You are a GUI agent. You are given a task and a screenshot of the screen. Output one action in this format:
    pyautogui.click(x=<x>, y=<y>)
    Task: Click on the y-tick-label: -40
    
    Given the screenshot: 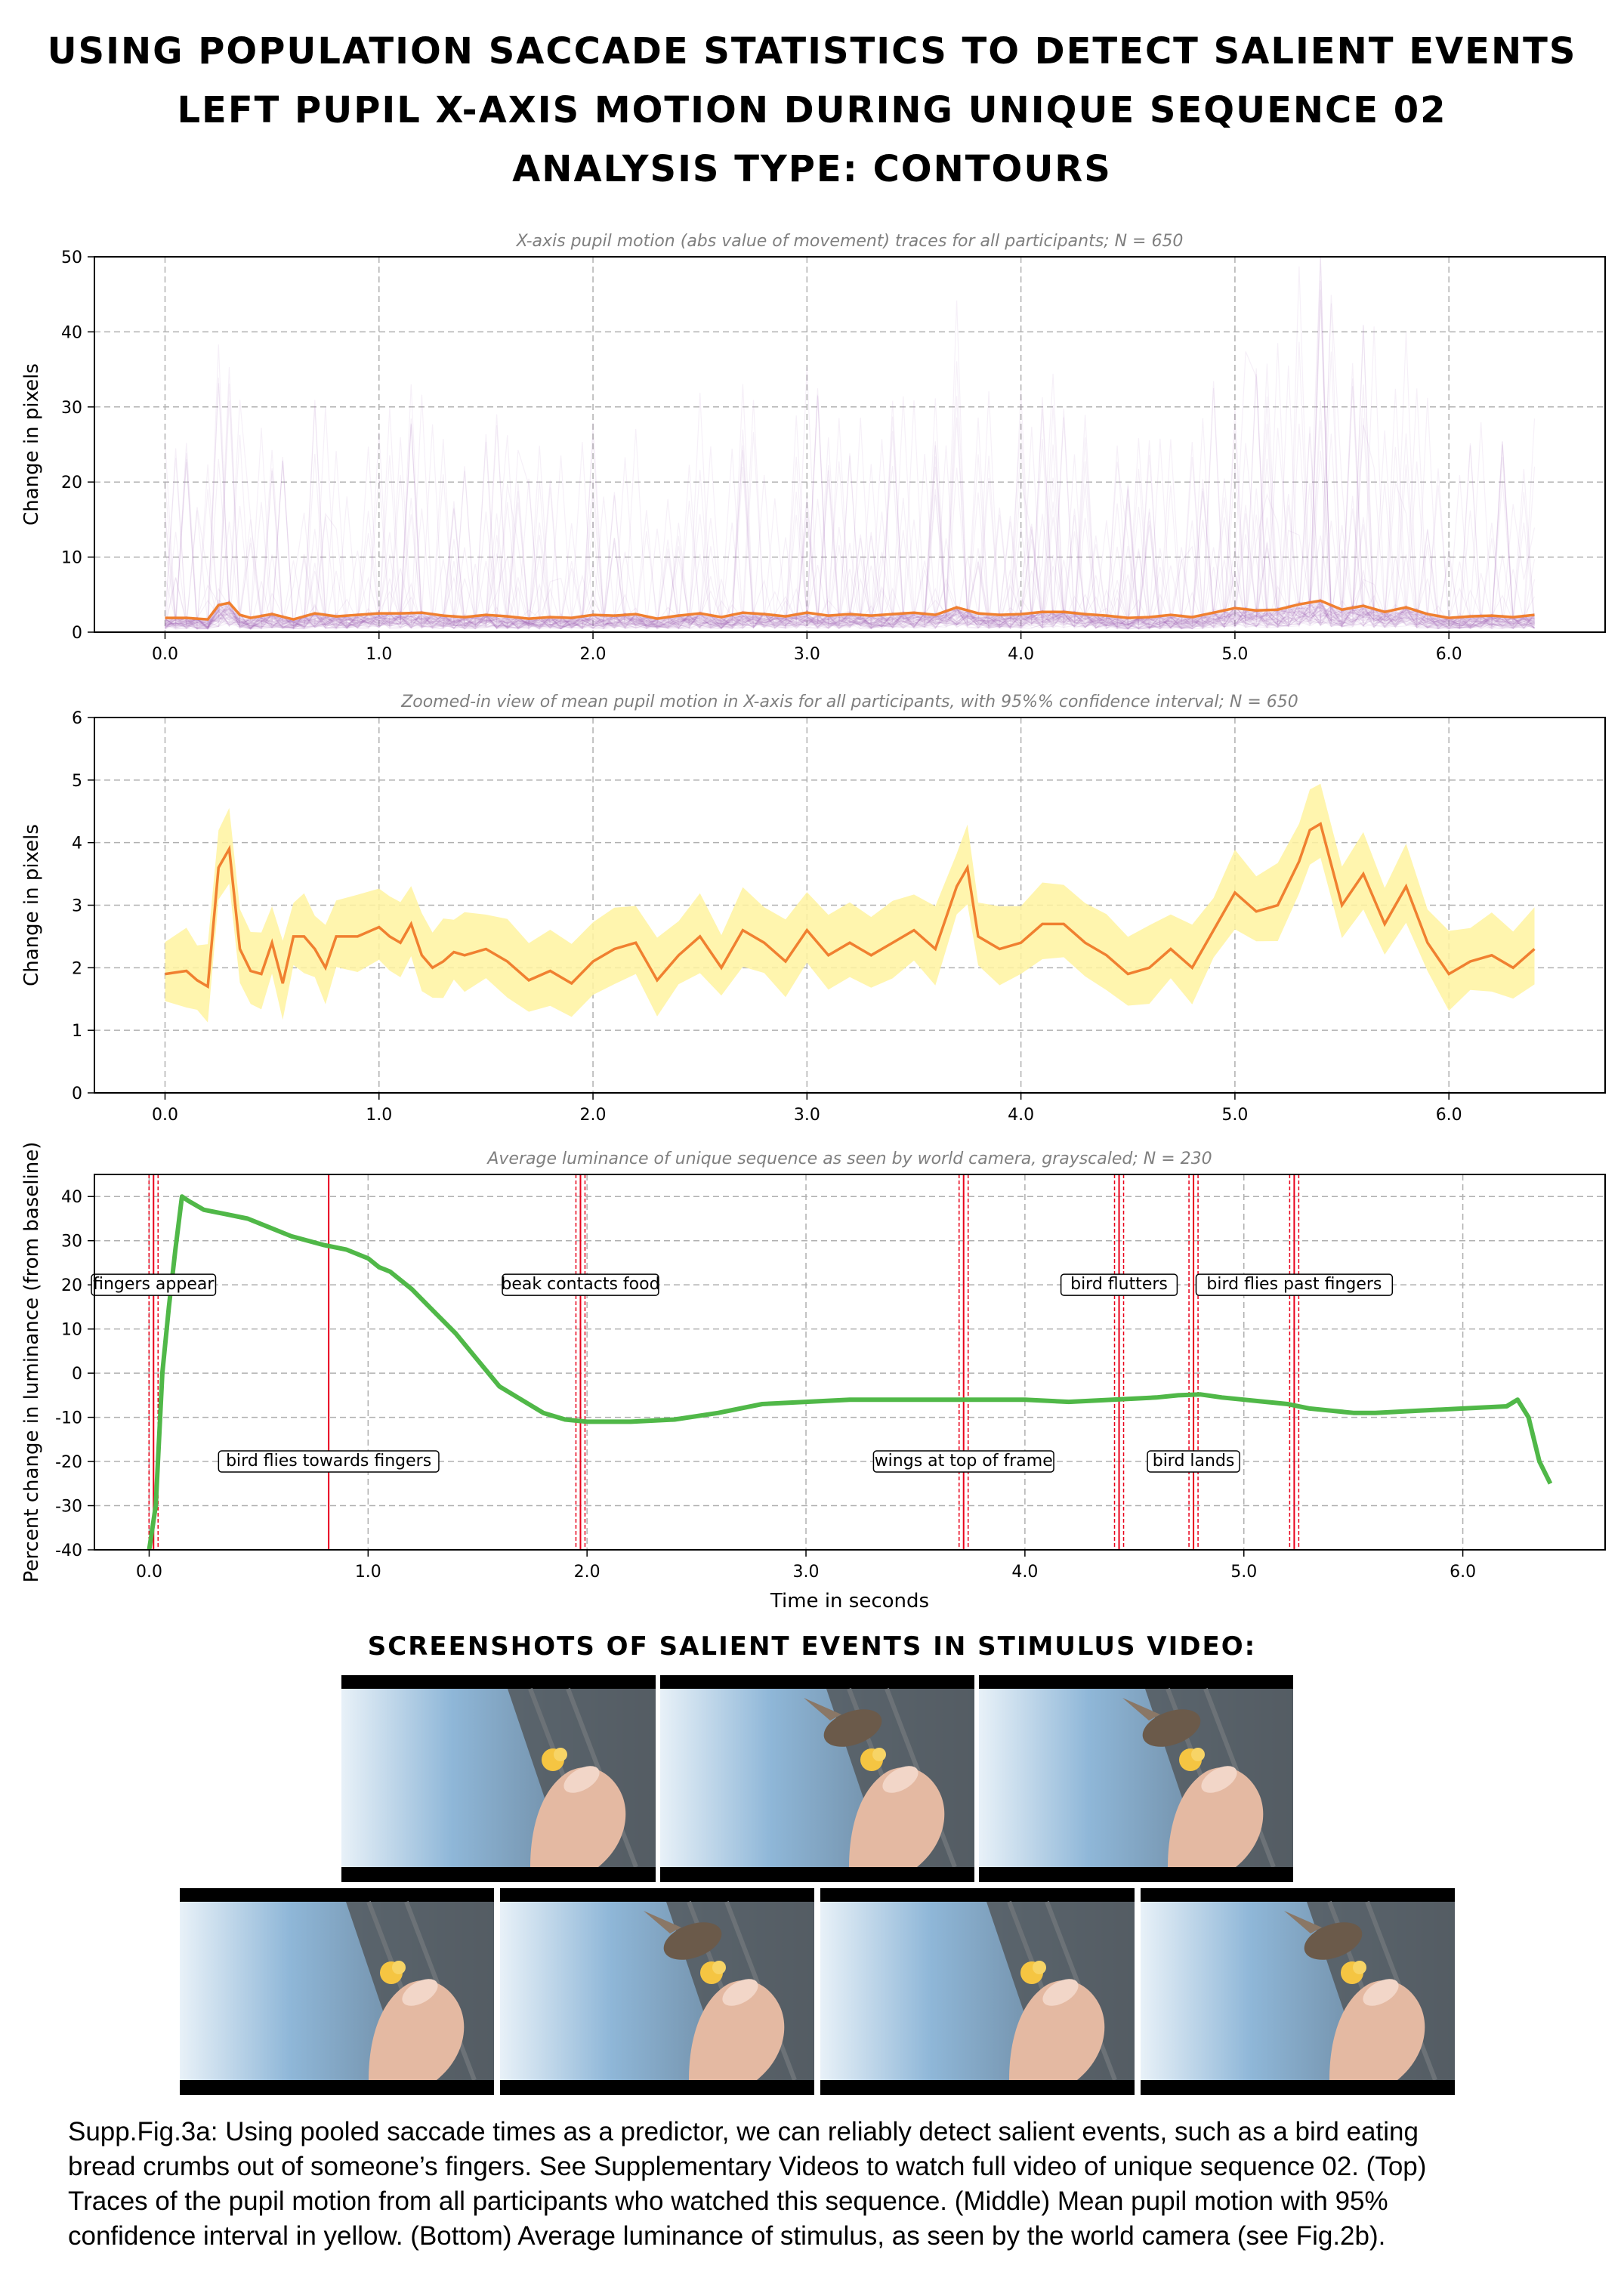 What is the action you would take?
    pyautogui.click(x=68, y=1551)
    